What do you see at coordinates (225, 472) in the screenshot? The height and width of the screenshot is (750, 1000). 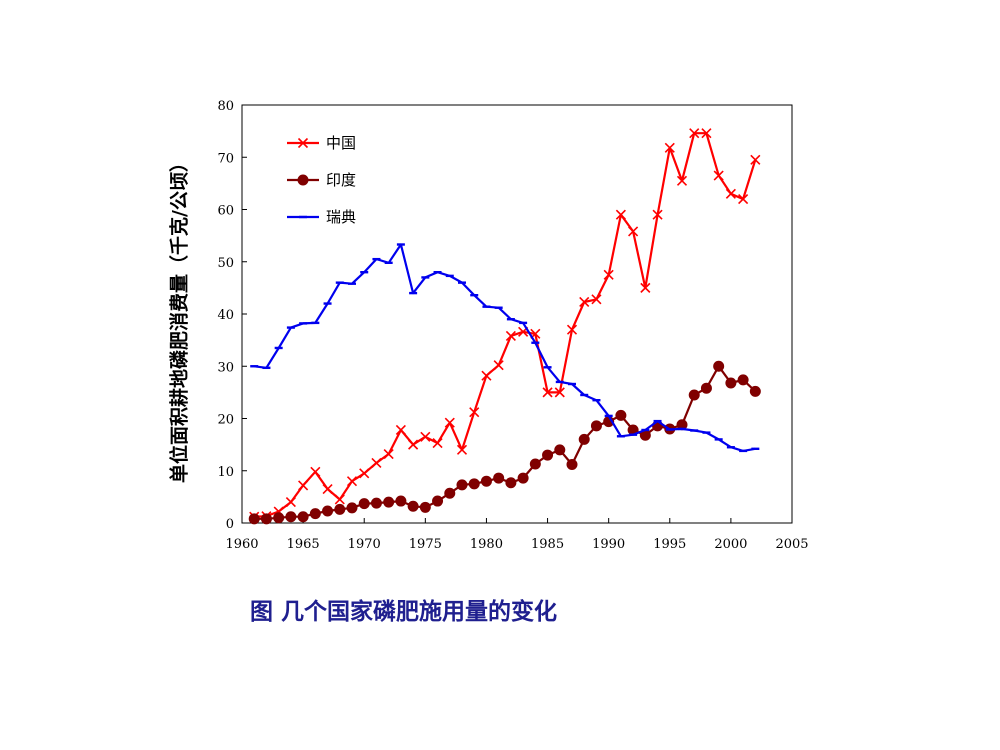 I see `y-tick-label: 10` at bounding box center [225, 472].